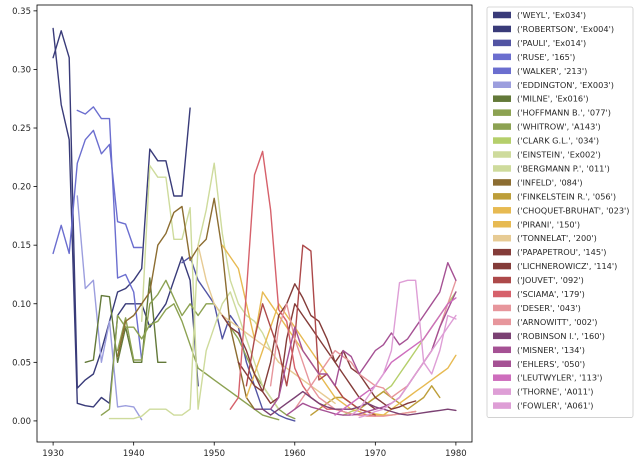  What do you see at coordinates (546, 57) in the screenshot?
I see `legend-entry-label: ('RUSE', '165')` at bounding box center [546, 57].